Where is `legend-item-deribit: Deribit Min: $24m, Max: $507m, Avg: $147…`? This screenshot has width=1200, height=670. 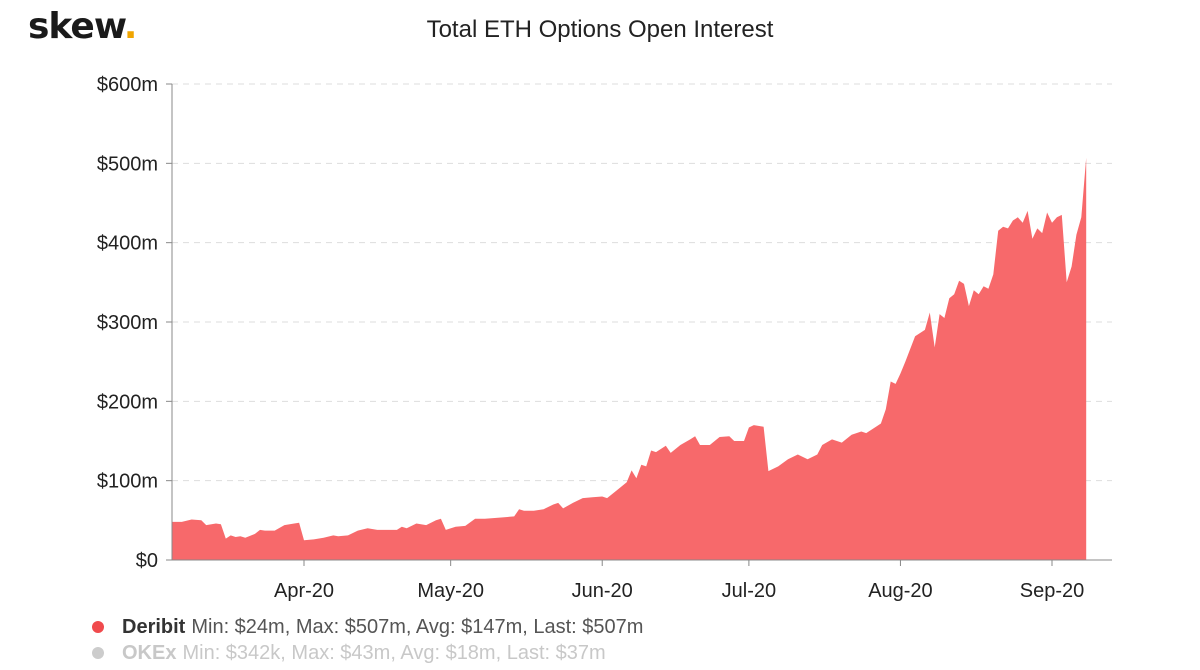
legend-item-deribit: Deribit Min: $24m, Max: $507m, Avg: $147… is located at coordinates (367, 627).